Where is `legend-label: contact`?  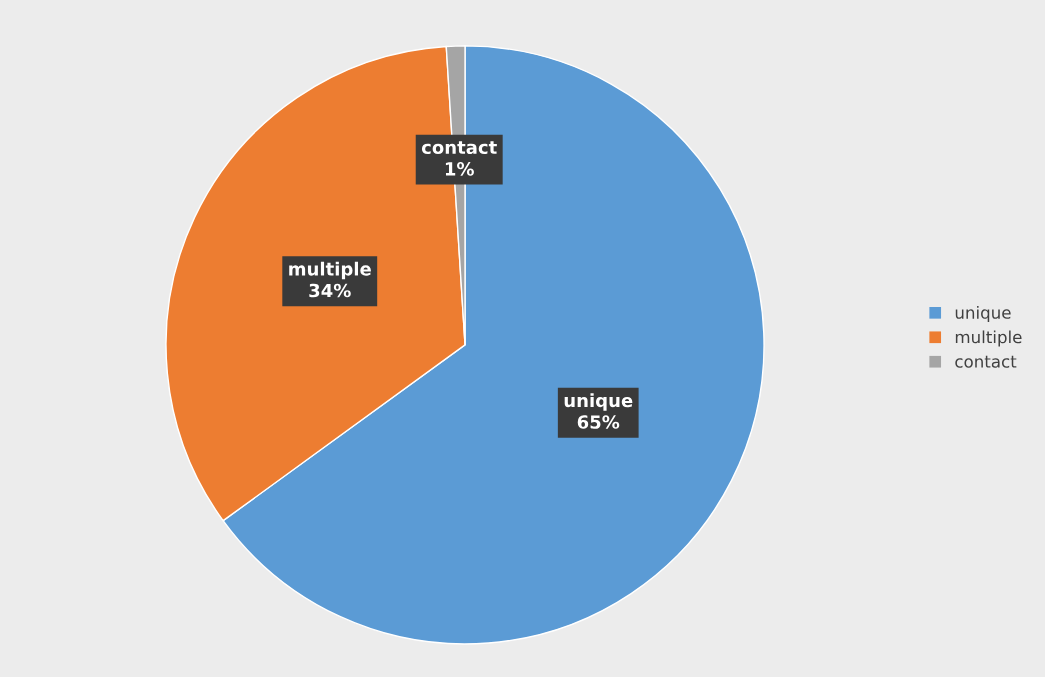 legend-label: contact is located at coordinates (986, 361).